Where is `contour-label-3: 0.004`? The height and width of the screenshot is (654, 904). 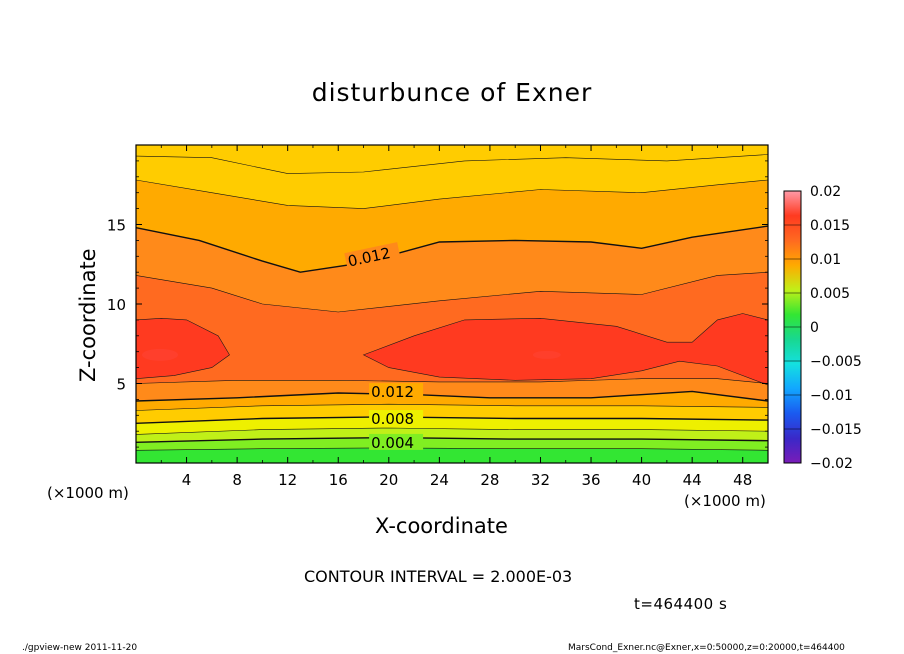
contour-label-3: 0.004 is located at coordinates (392, 443).